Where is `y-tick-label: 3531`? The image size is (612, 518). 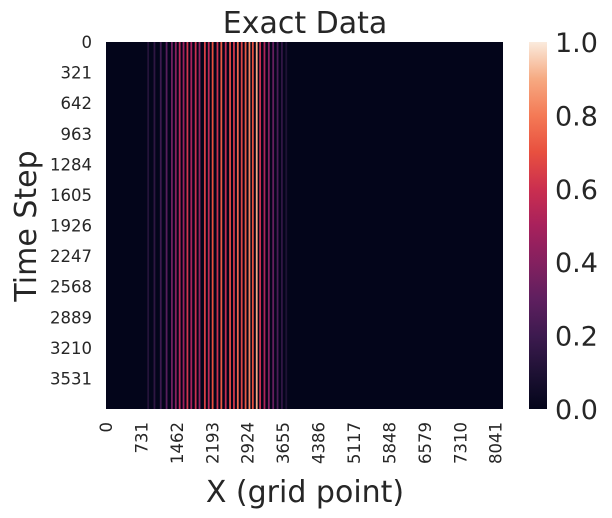 y-tick-label: 3531 is located at coordinates (71, 378).